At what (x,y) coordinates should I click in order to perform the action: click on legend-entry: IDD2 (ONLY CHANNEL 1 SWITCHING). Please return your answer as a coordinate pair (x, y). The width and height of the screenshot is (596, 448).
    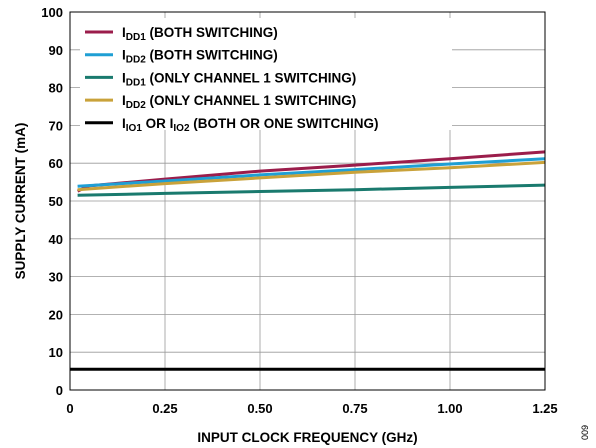
    Looking at the image, I should click on (239, 102).